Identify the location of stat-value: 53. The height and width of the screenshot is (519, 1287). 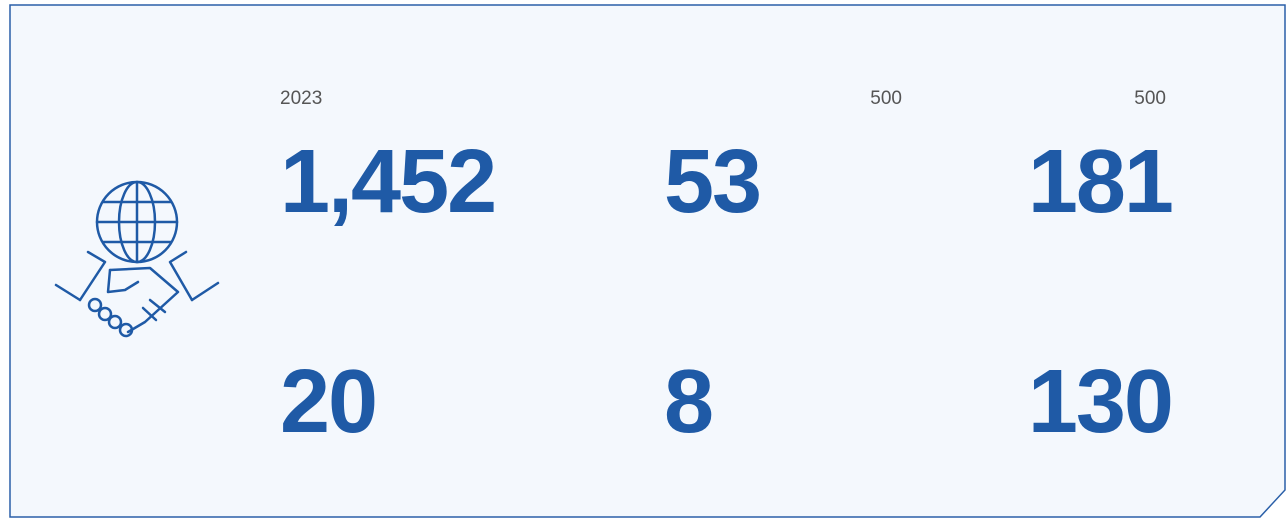
(712, 182).